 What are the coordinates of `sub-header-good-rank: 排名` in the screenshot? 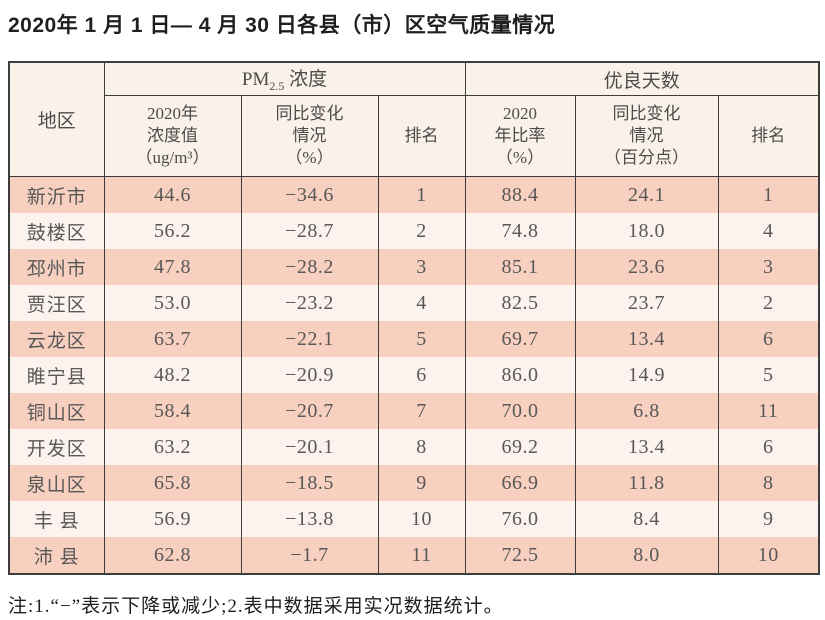 It's located at (768, 136).